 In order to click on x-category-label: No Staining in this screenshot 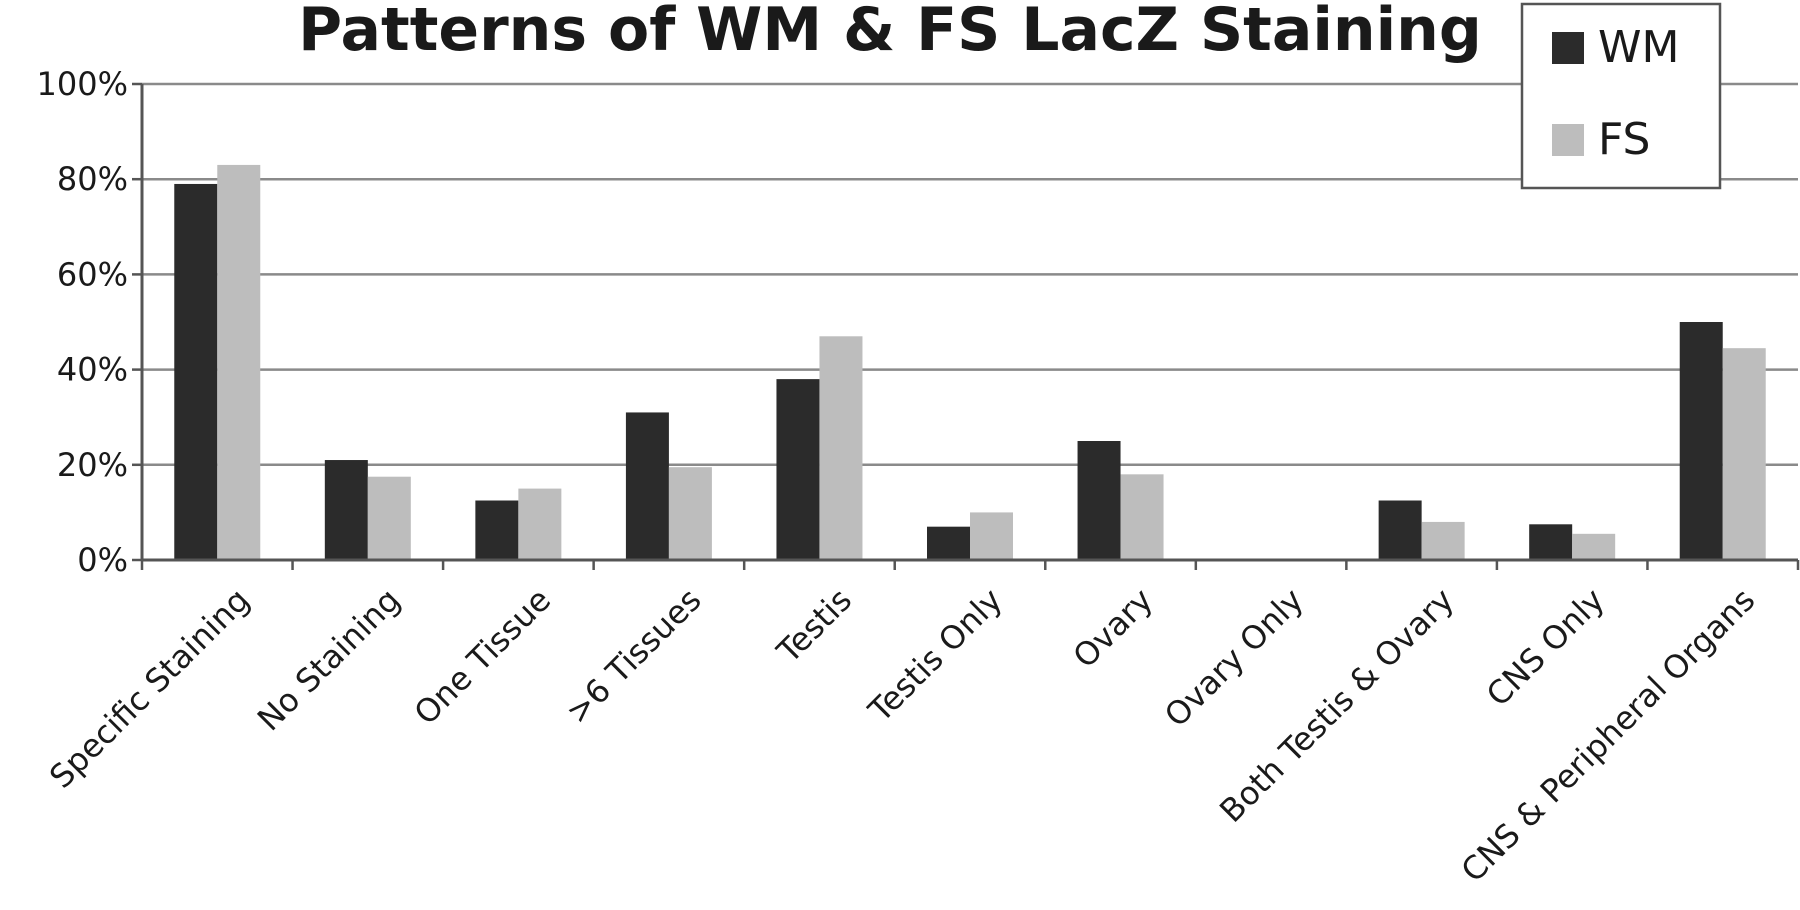, I will do `click(329, 660)`.